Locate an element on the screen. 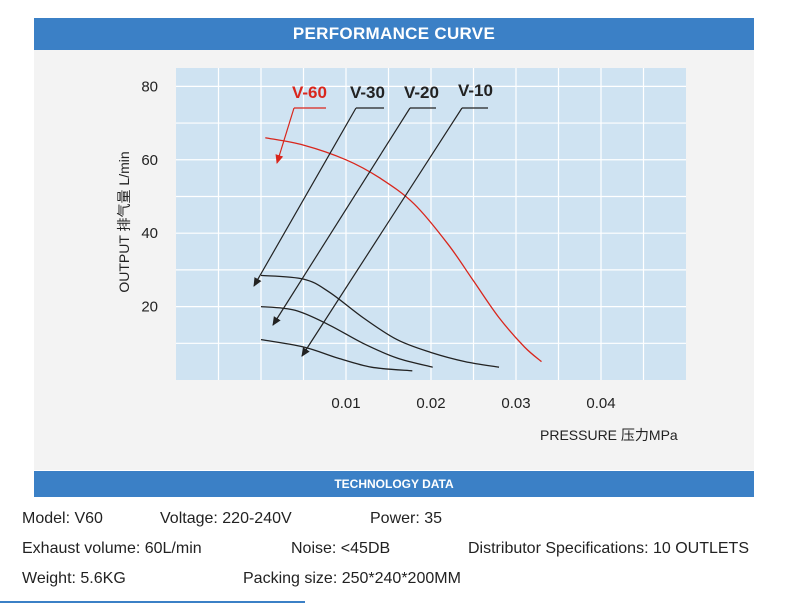 The image size is (790, 605). x-tick-label: 0.02 is located at coordinates (430, 403).